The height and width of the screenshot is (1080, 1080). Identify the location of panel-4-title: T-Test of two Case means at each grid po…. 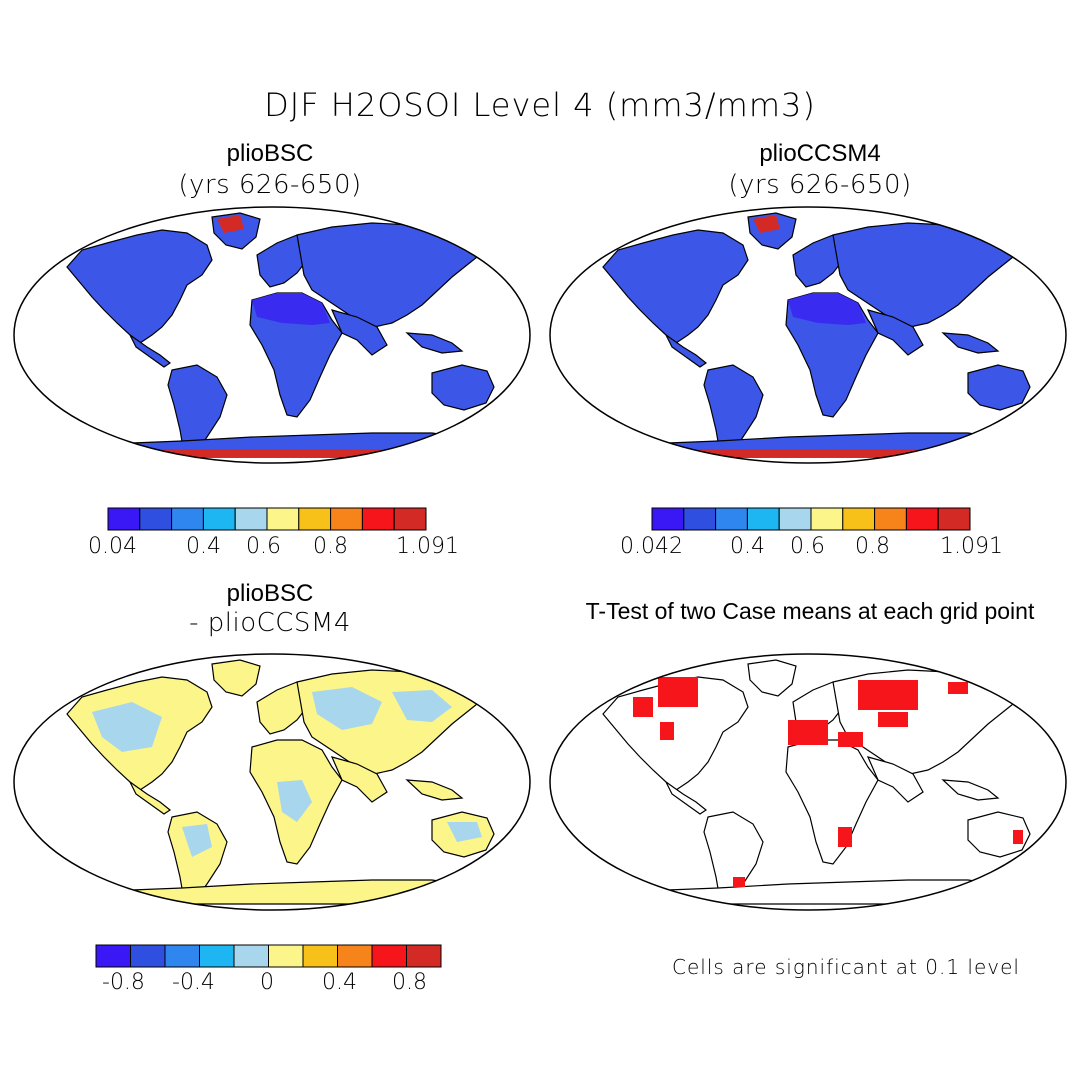
(810, 611).